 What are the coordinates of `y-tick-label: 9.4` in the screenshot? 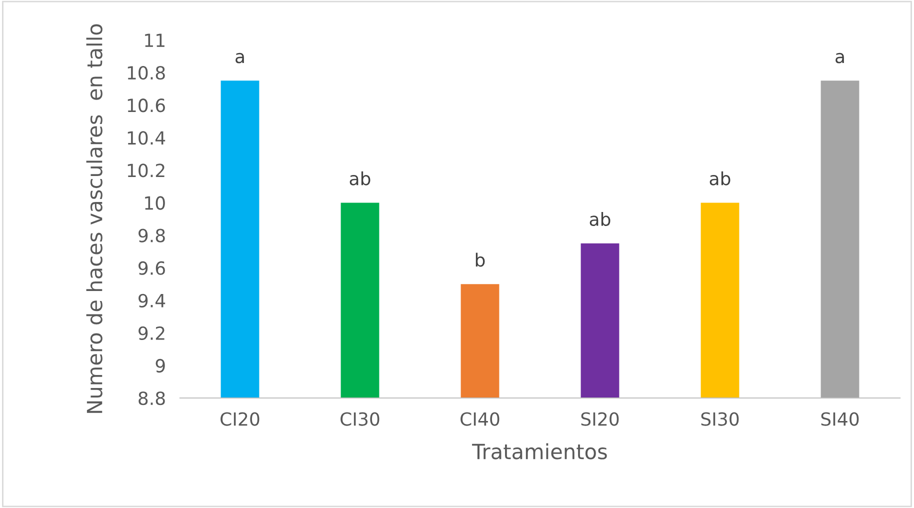 It's located at (152, 301).